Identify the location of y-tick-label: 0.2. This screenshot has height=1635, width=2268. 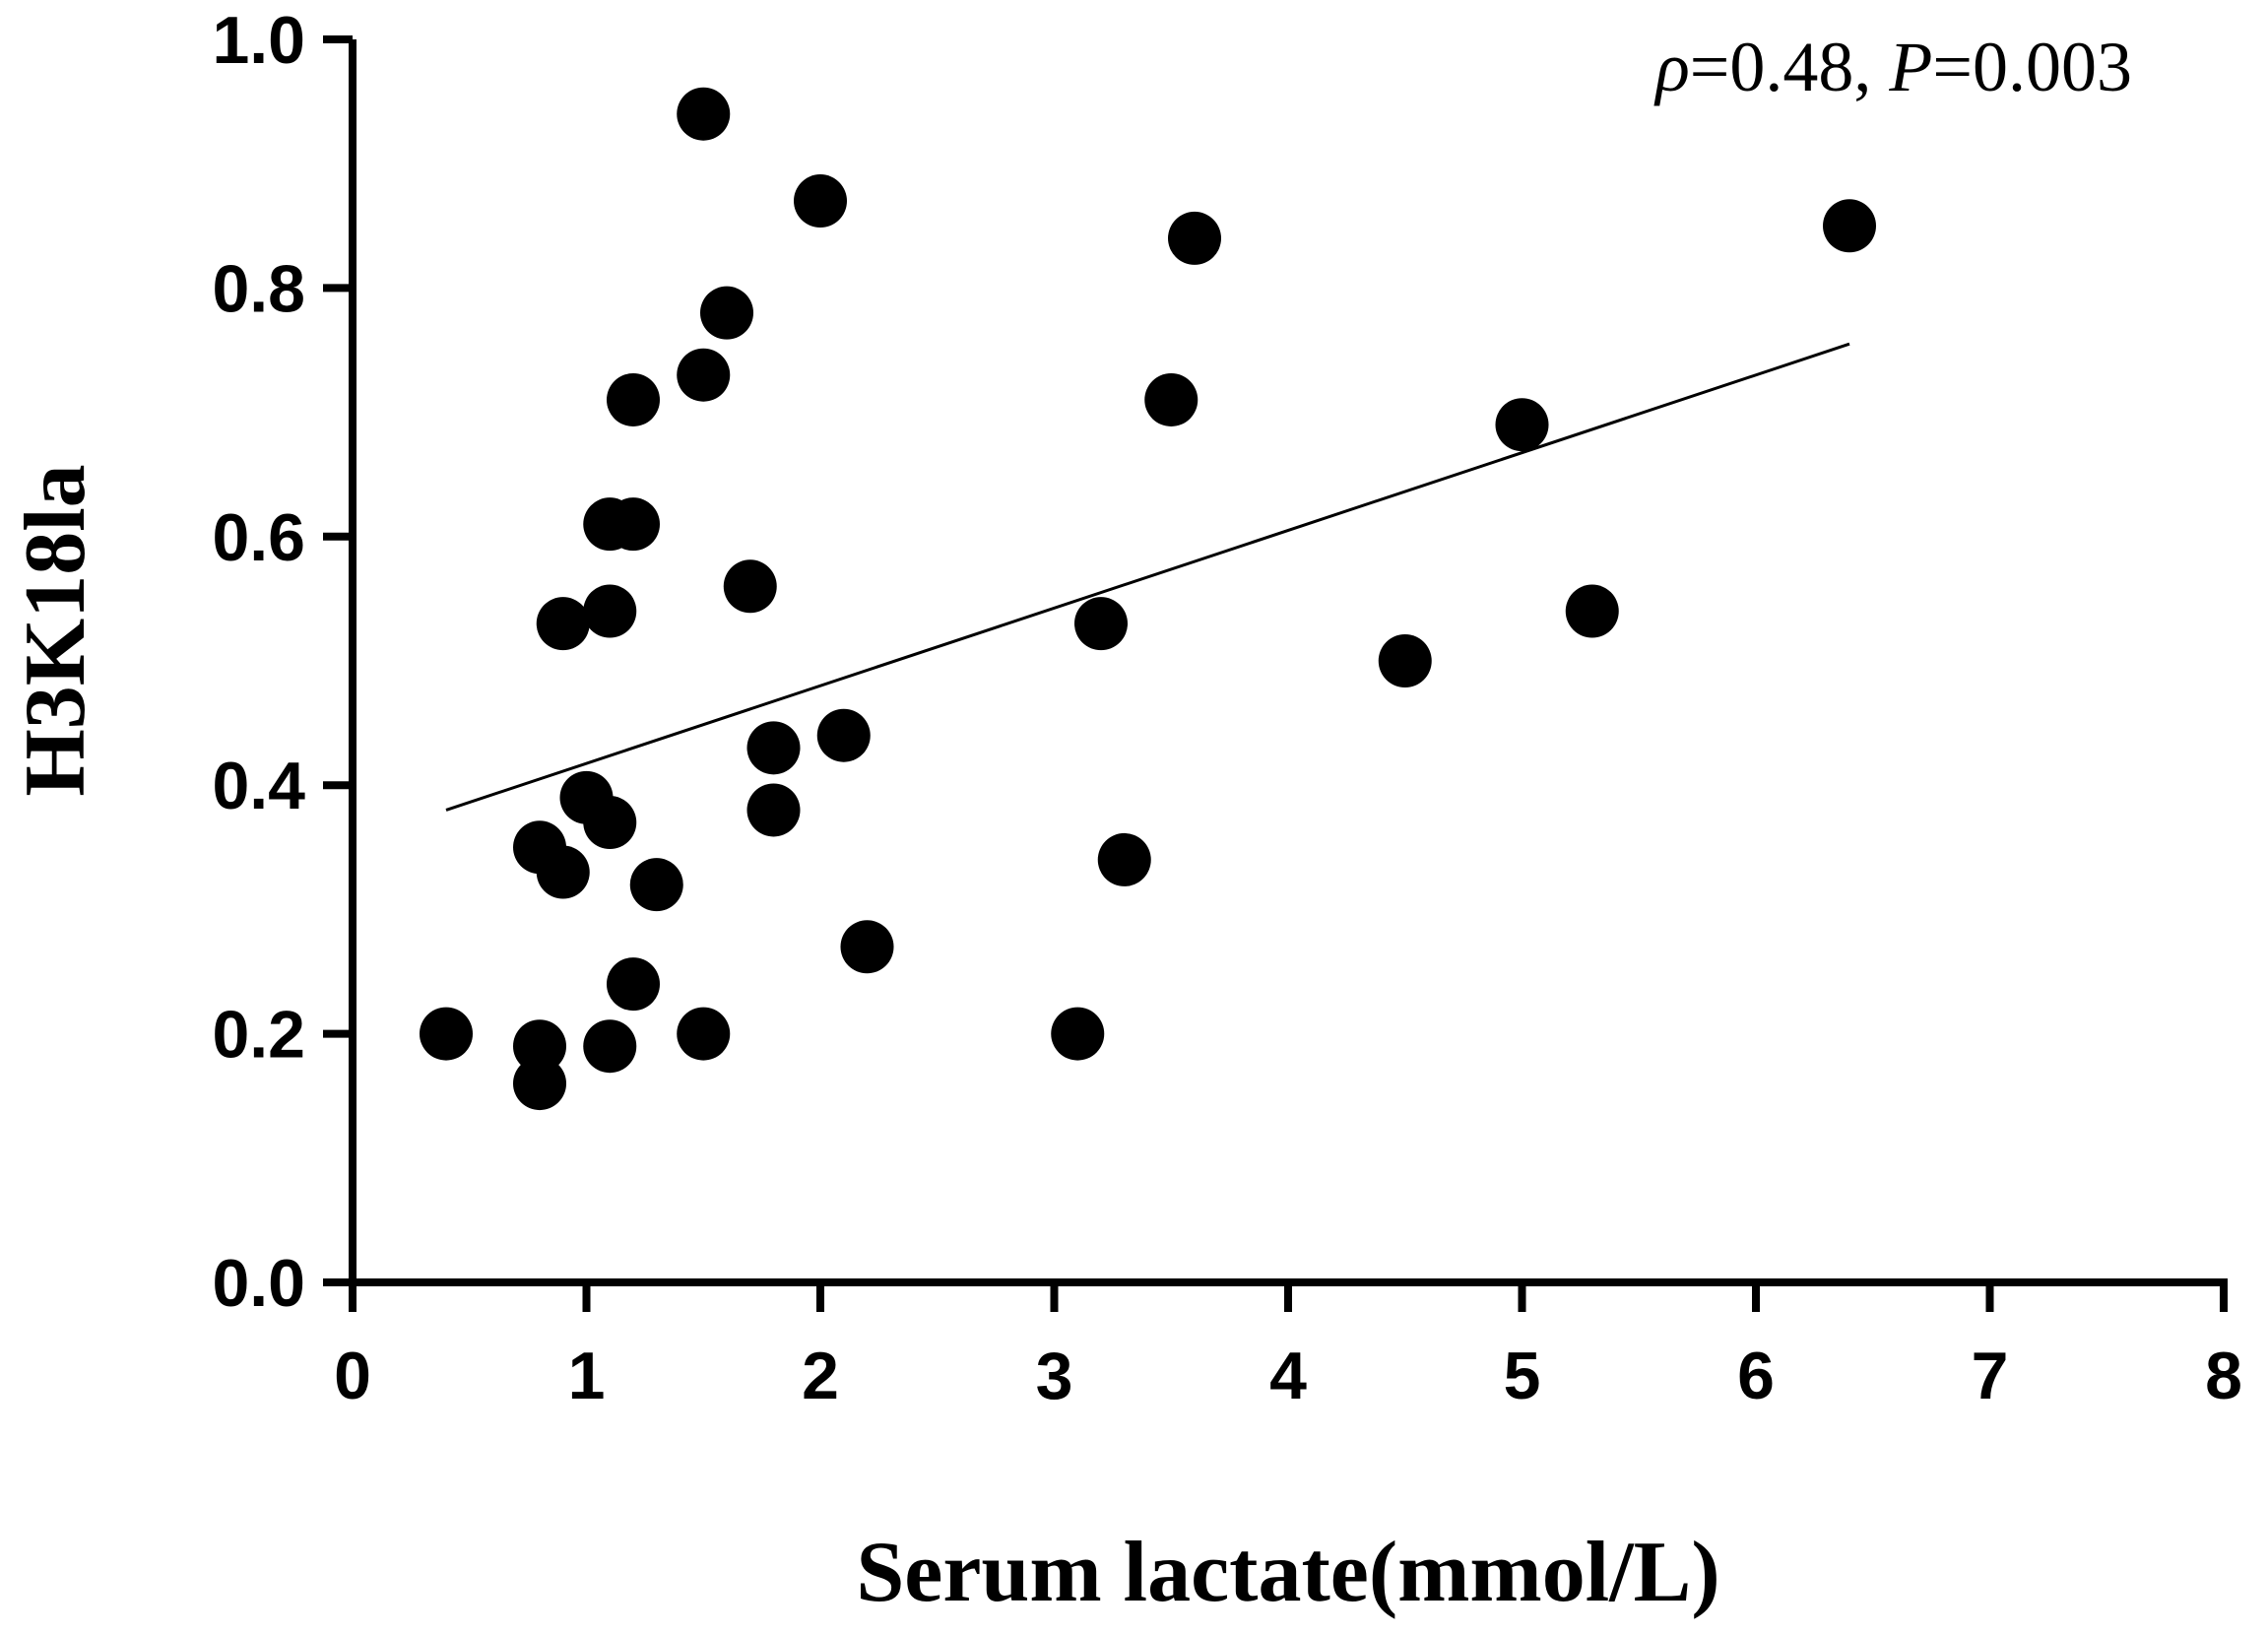
(258, 1035).